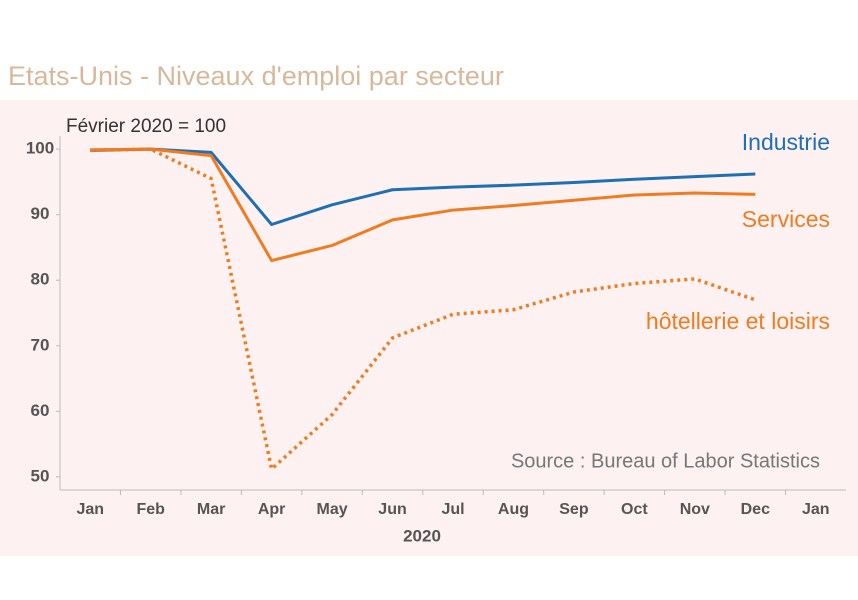 Image resolution: width=858 pixels, height=600 pixels. I want to click on series-label: Services, so click(786, 219).